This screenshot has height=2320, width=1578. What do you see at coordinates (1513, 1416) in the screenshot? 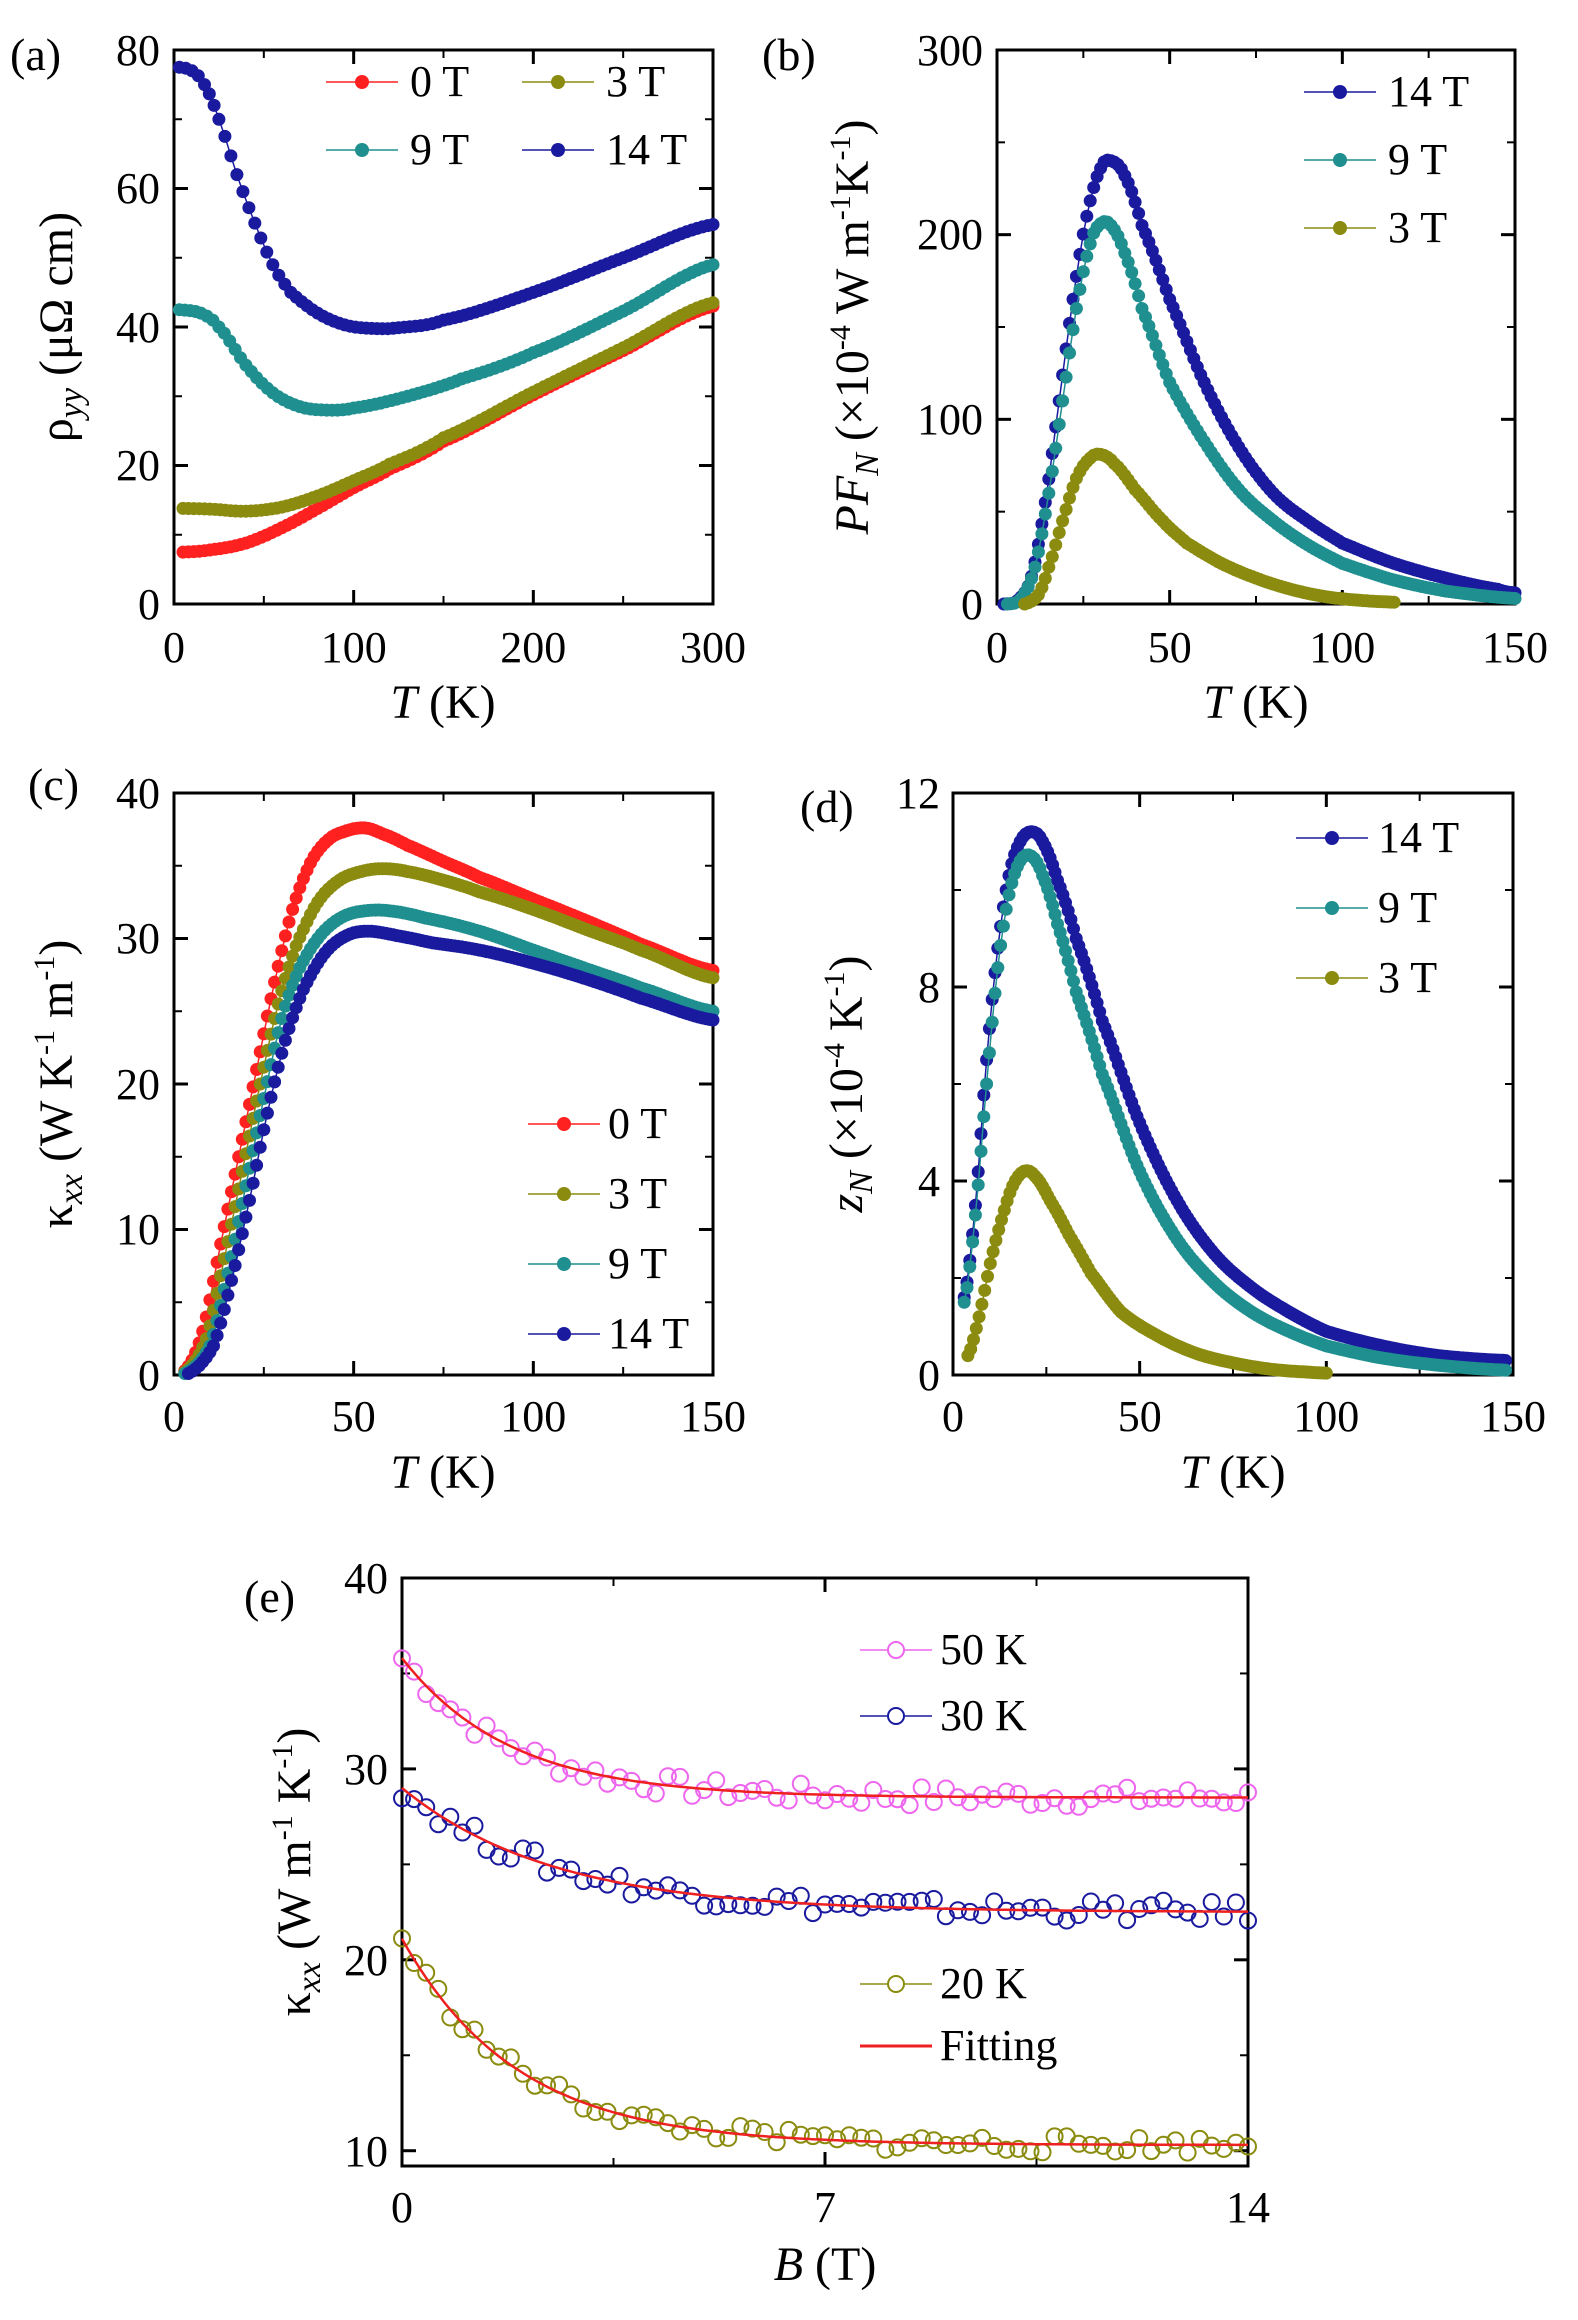
I see `x-tick-d-3: 150` at bounding box center [1513, 1416].